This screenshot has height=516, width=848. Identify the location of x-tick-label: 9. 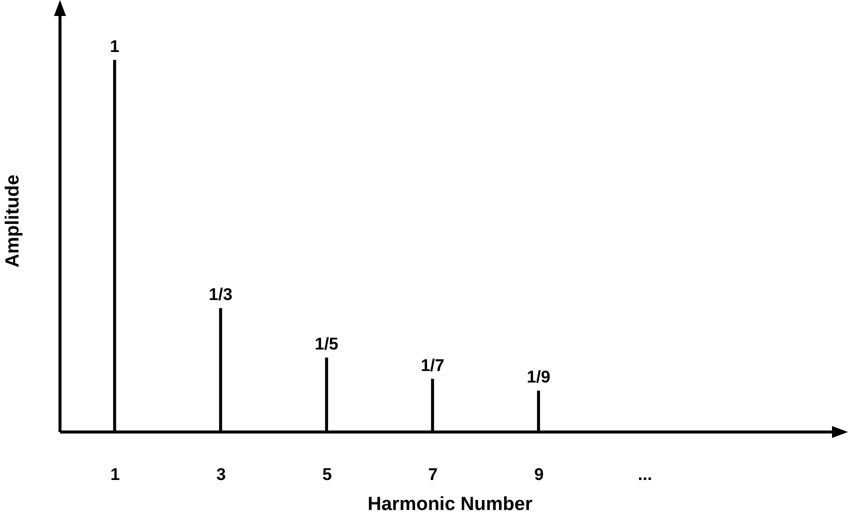
(539, 474).